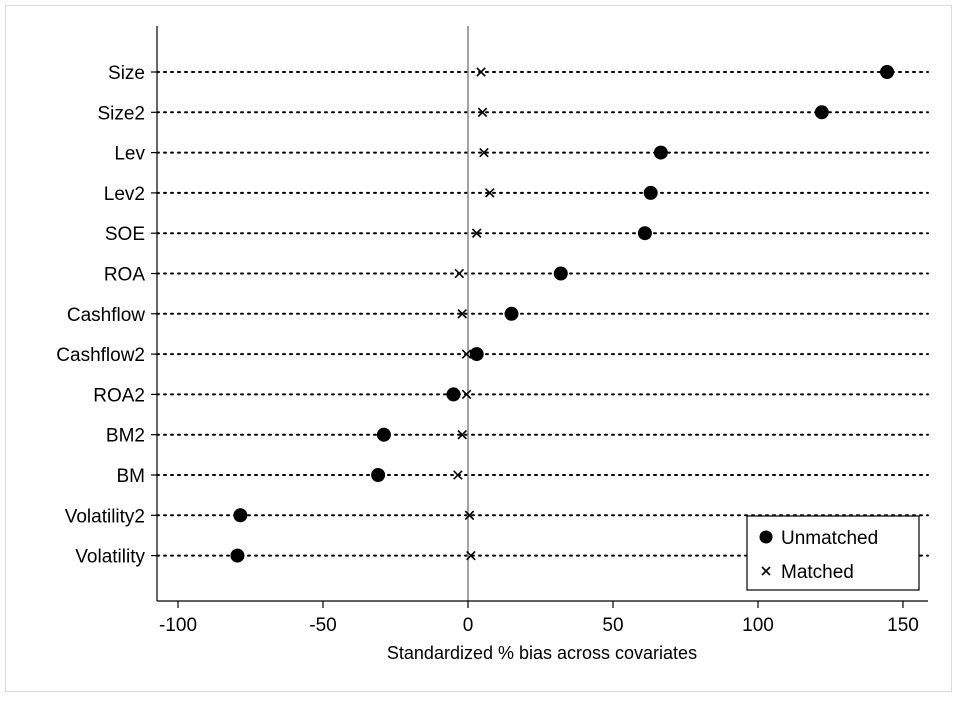 The image size is (957, 702). I want to click on y-tick-label: BM, so click(131, 476).